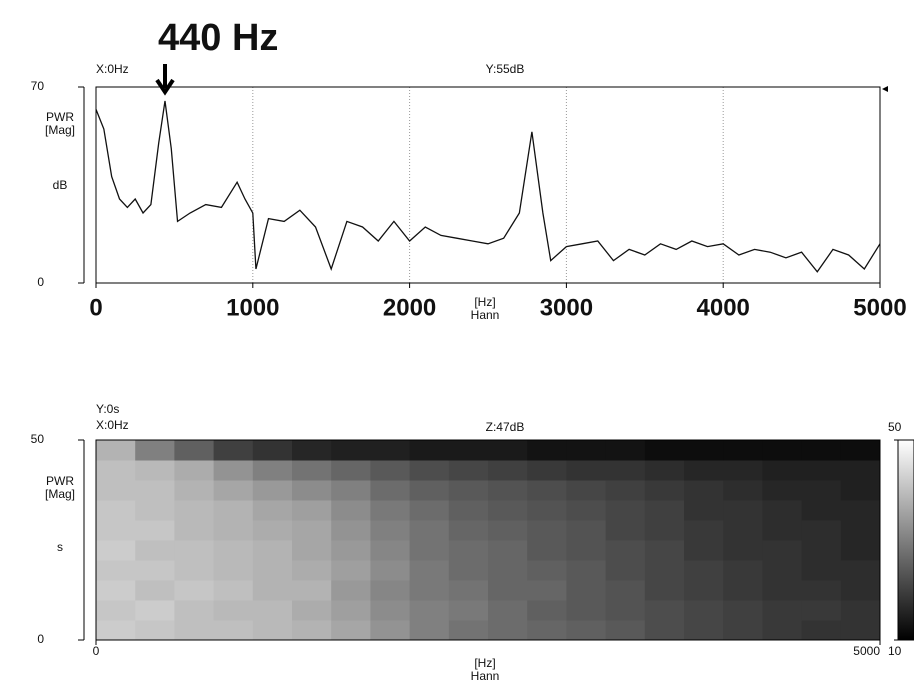 The image size is (914, 695). I want to click on y-label: PWR, so click(60, 117).